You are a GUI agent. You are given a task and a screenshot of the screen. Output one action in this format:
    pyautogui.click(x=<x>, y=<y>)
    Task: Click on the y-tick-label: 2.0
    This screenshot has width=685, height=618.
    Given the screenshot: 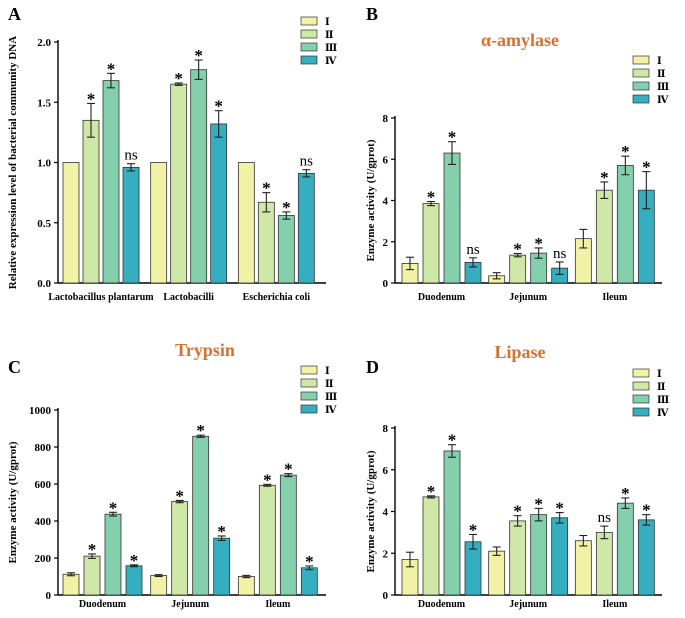 What is the action you would take?
    pyautogui.click(x=44, y=43)
    